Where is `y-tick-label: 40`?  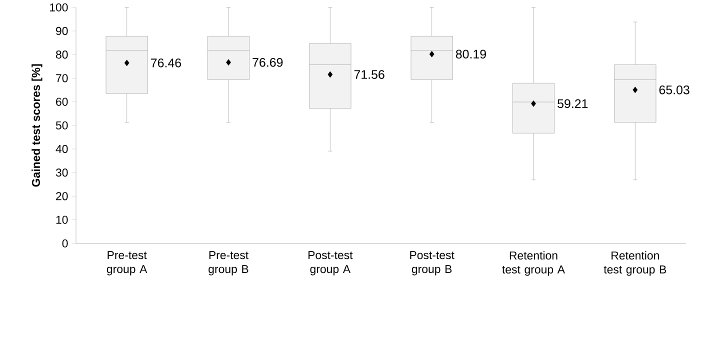 y-tick-label: 40 is located at coordinates (62, 148).